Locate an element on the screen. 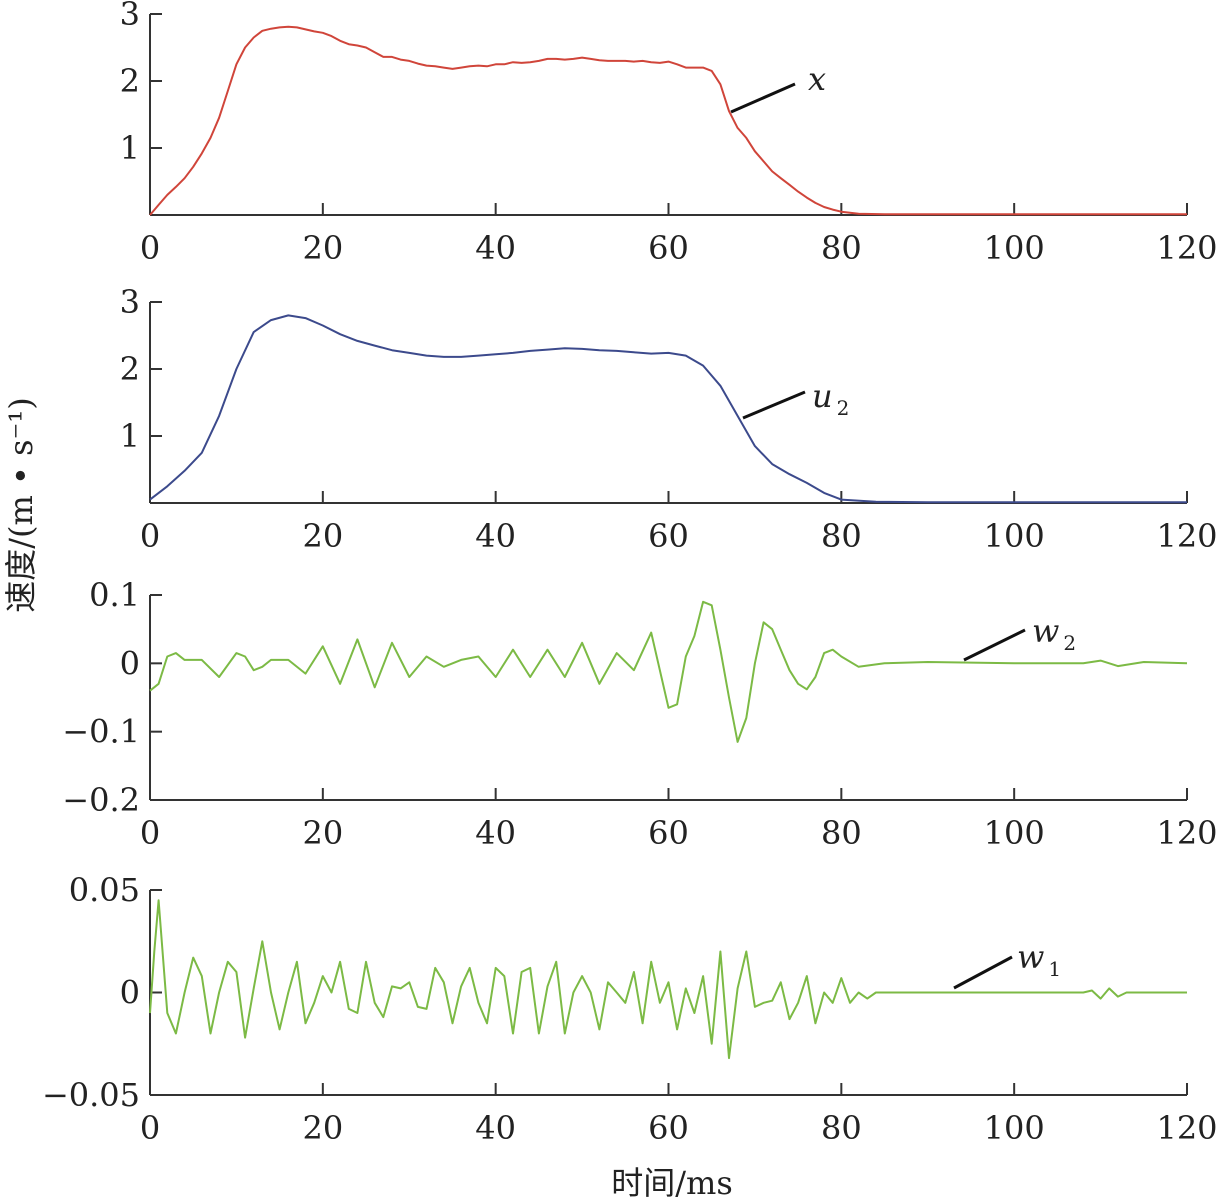 The image size is (1216, 1200). y-tick-label: −0.05 is located at coordinates (91, 1095).